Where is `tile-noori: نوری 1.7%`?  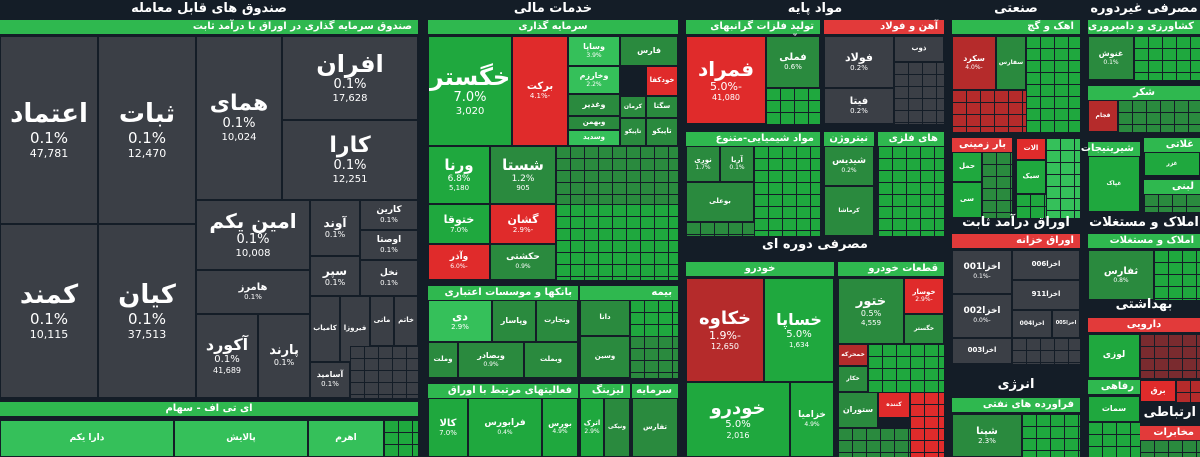 tile-noori: نوری 1.7% is located at coordinates (703, 164).